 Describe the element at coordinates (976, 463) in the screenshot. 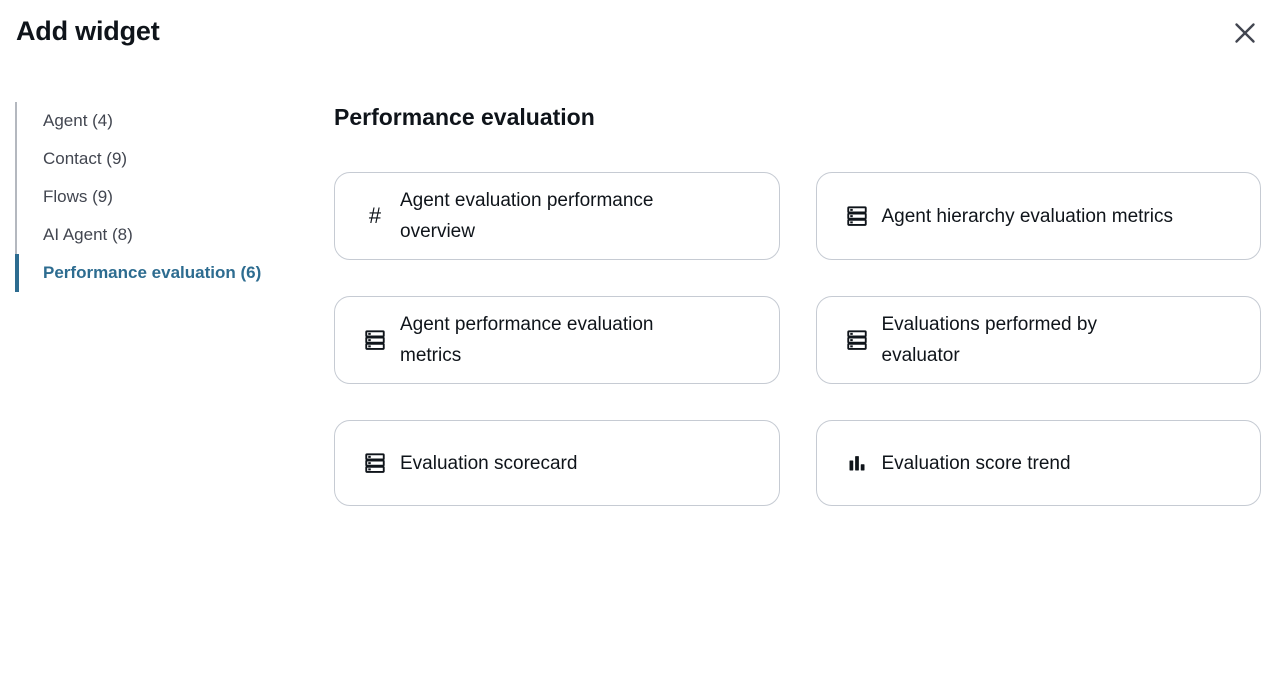

I see `widget-label: Evaluation score trend` at that location.